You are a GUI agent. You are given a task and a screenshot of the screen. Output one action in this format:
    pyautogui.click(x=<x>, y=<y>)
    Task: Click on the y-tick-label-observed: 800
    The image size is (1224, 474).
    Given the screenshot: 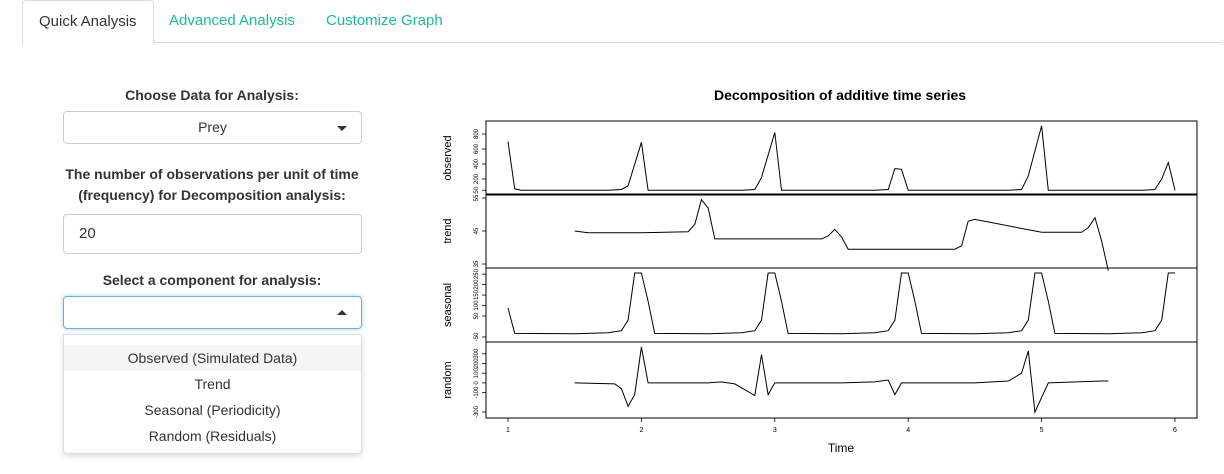 What is the action you would take?
    pyautogui.click(x=477, y=133)
    